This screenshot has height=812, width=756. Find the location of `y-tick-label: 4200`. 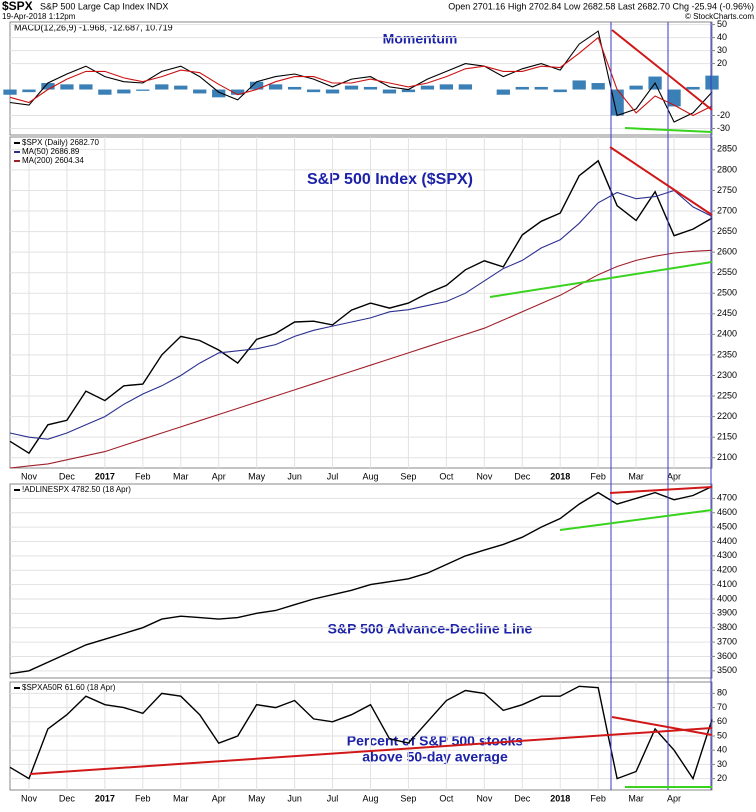

y-tick-label: 4200 is located at coordinates (727, 570).